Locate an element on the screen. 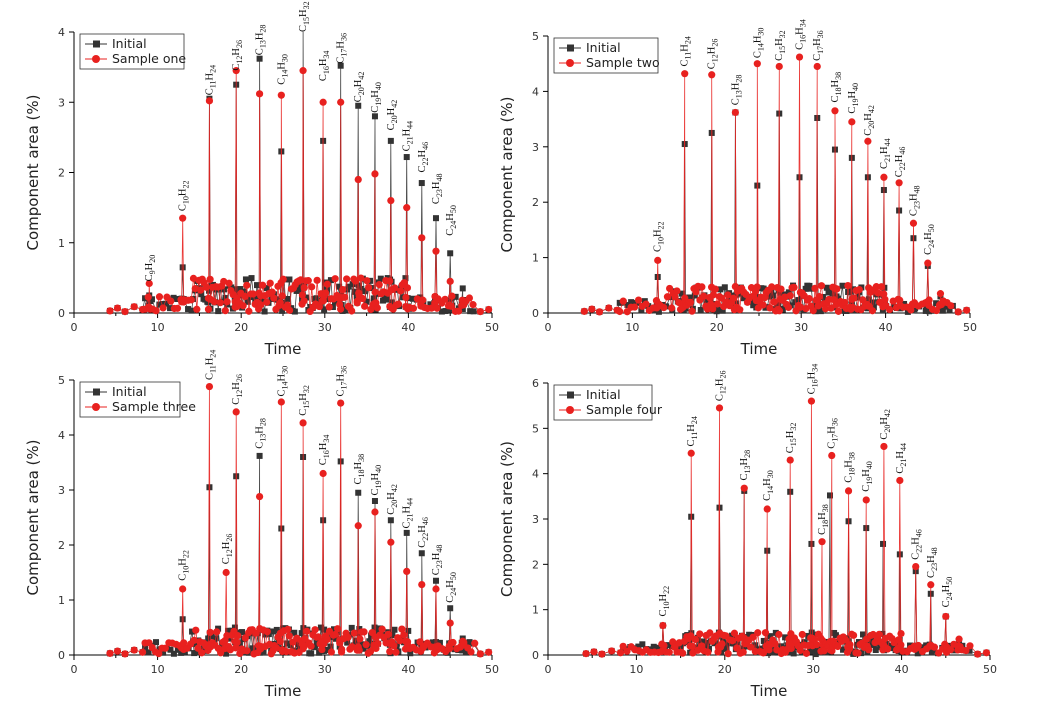 The image size is (1062, 708). x-tick-label: 20 is located at coordinates (725, 669).